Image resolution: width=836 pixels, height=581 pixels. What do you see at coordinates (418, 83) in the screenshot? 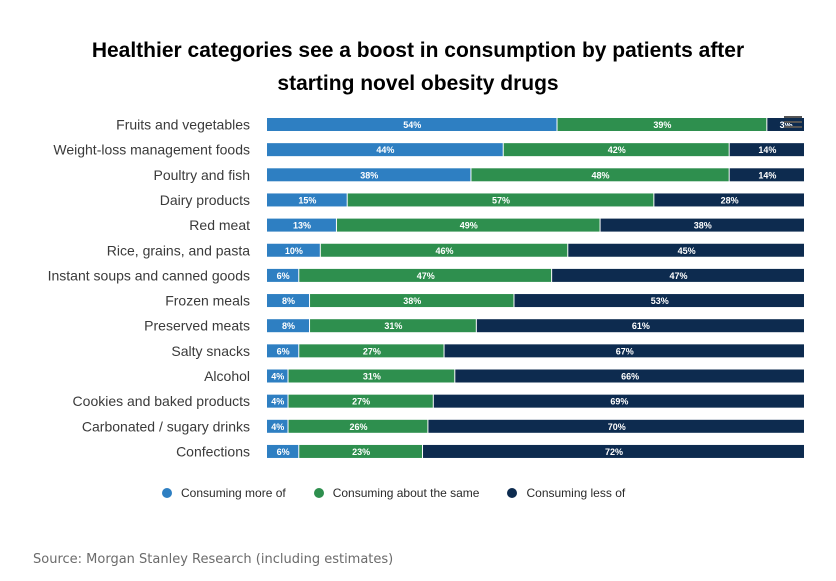
I see `chart-title-line-2: starting novel obesity drugs` at bounding box center [418, 83].